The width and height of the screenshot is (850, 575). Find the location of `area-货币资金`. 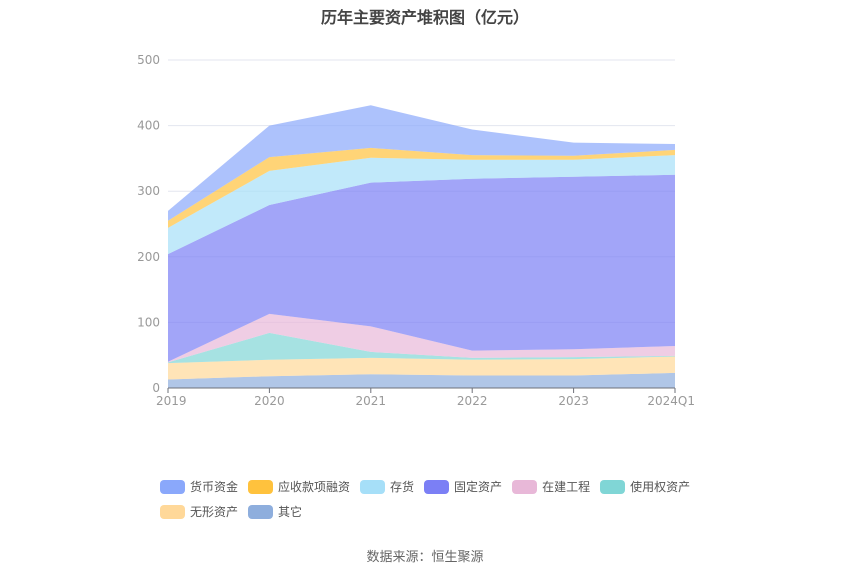

area-货币资金 is located at coordinates (421, 163).